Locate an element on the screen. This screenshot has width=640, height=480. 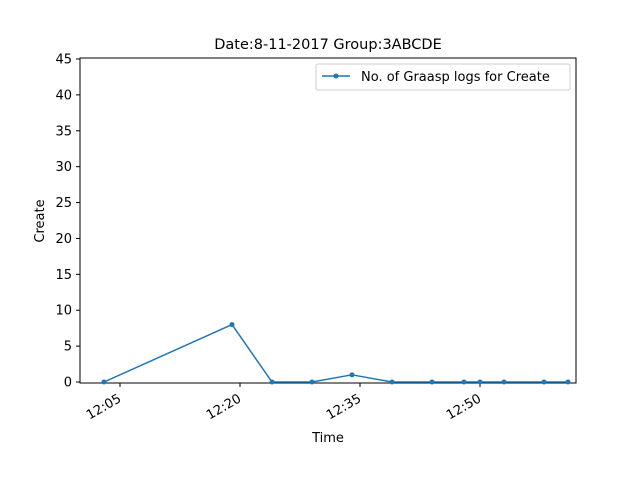
y-tick-label: 5 is located at coordinates (68, 347).